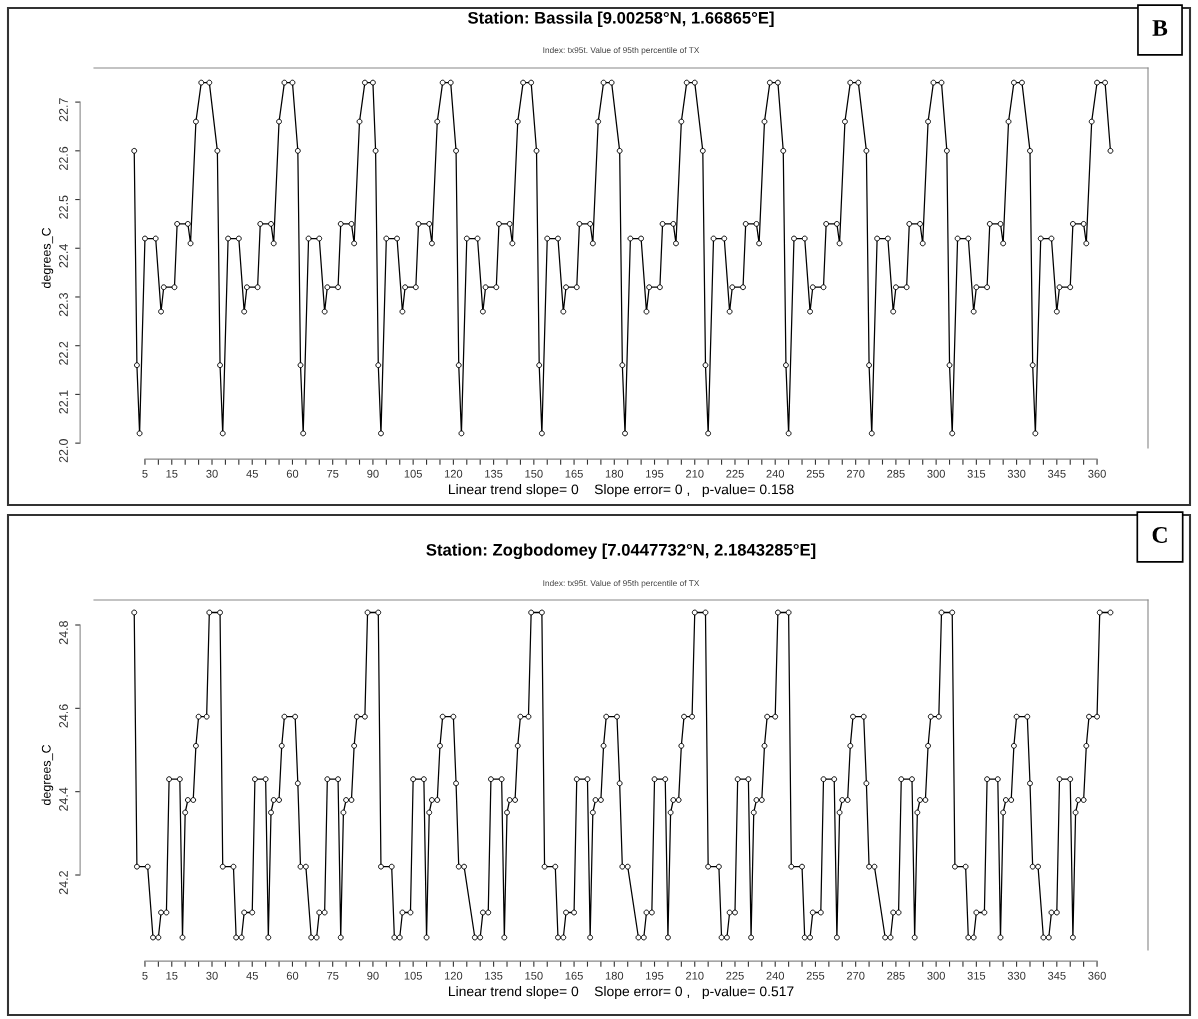 The width and height of the screenshot is (1198, 1019). What do you see at coordinates (63, 633) in the screenshot?
I see `y-tick-label: 24.8` at bounding box center [63, 633].